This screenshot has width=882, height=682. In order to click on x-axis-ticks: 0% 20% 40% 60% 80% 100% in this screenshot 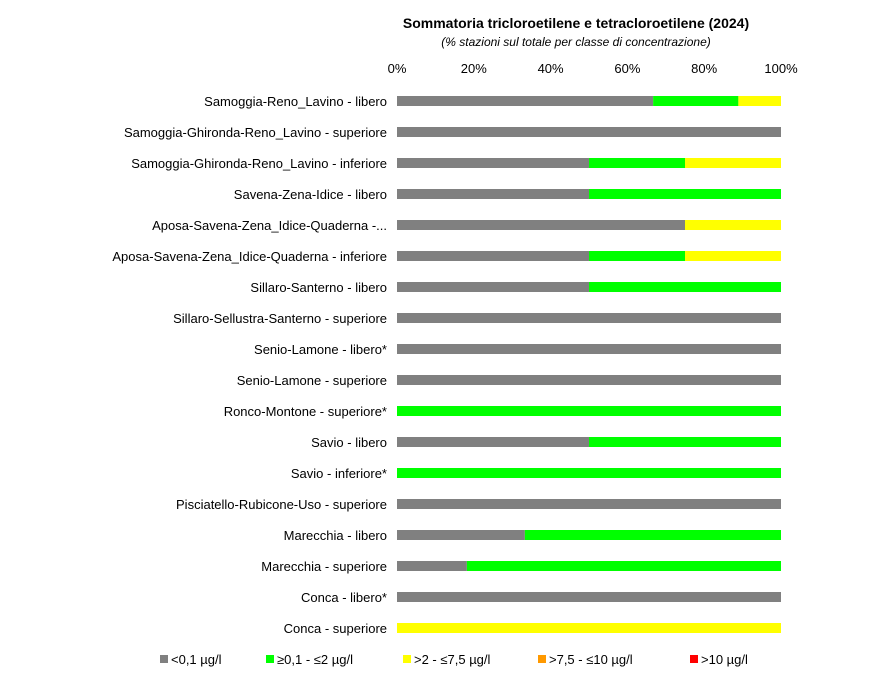, I will do `click(593, 68)`.